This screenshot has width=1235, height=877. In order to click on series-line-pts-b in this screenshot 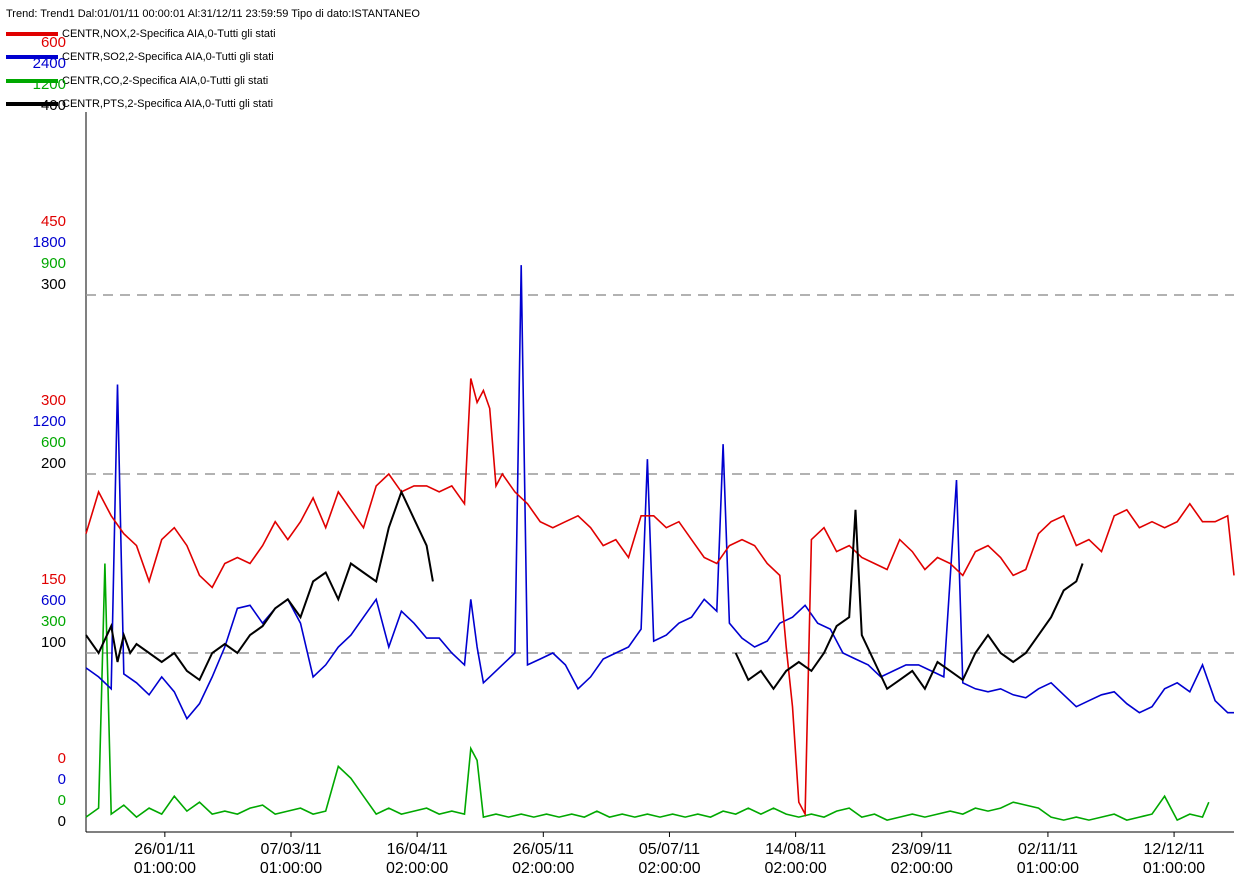, I will do `click(909, 600)`.